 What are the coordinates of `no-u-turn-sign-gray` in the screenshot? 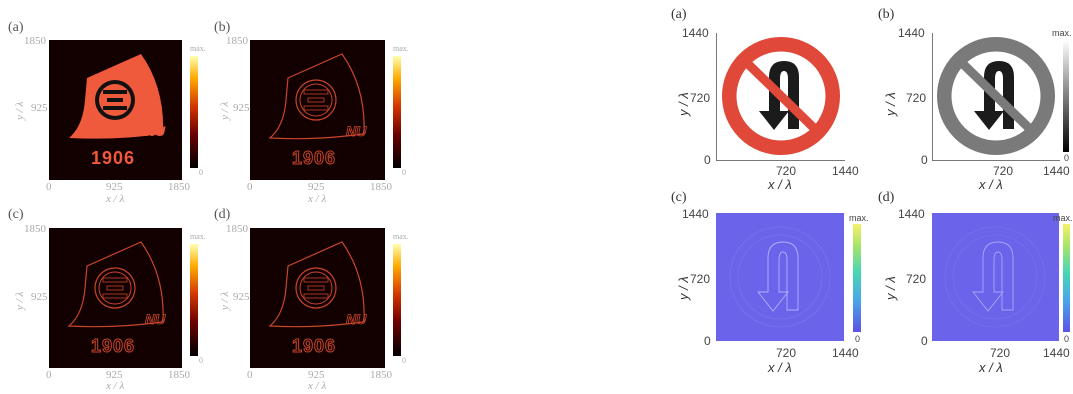 It's located at (996, 96).